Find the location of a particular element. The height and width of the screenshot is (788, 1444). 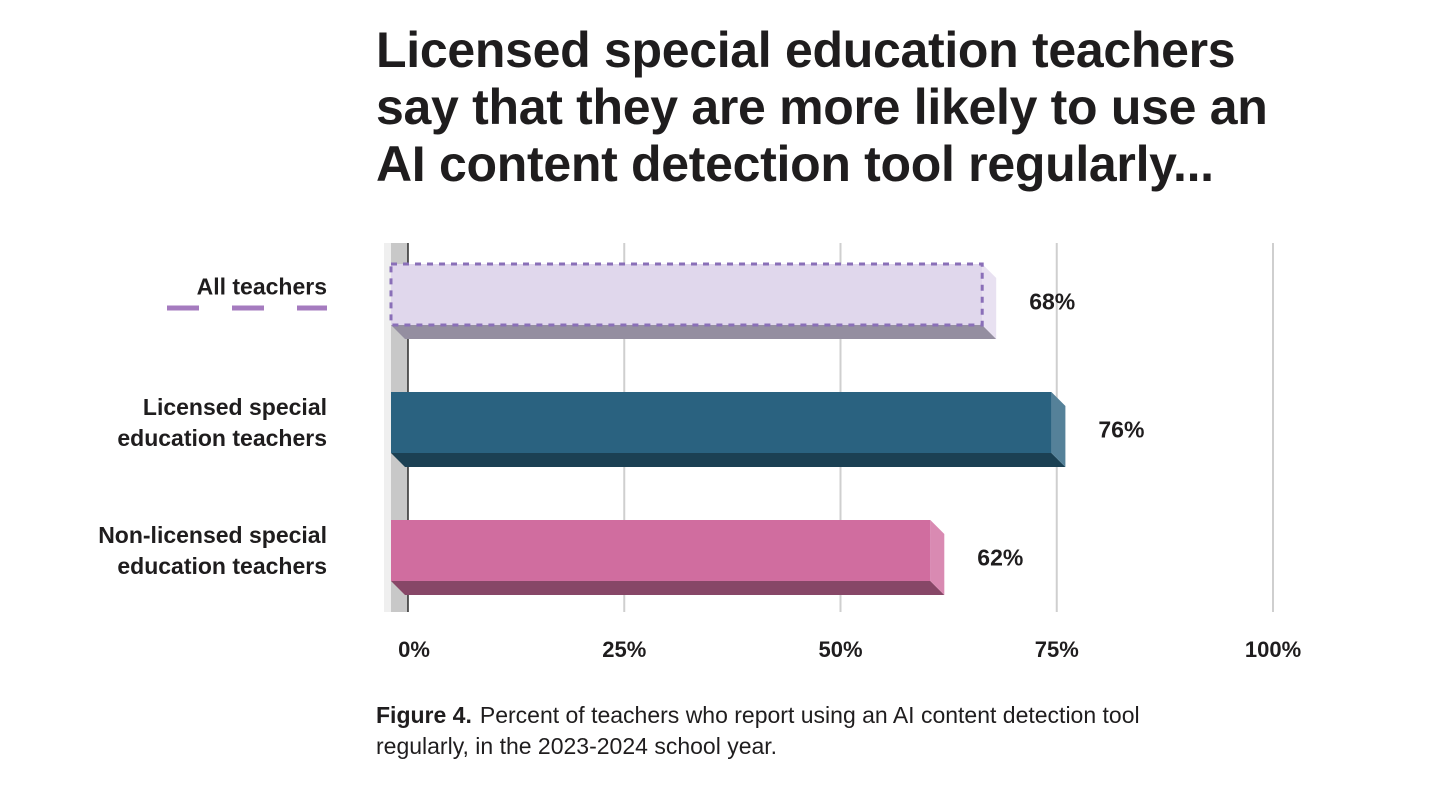

title-line-1: Licensed special education teachers is located at coordinates (806, 50).